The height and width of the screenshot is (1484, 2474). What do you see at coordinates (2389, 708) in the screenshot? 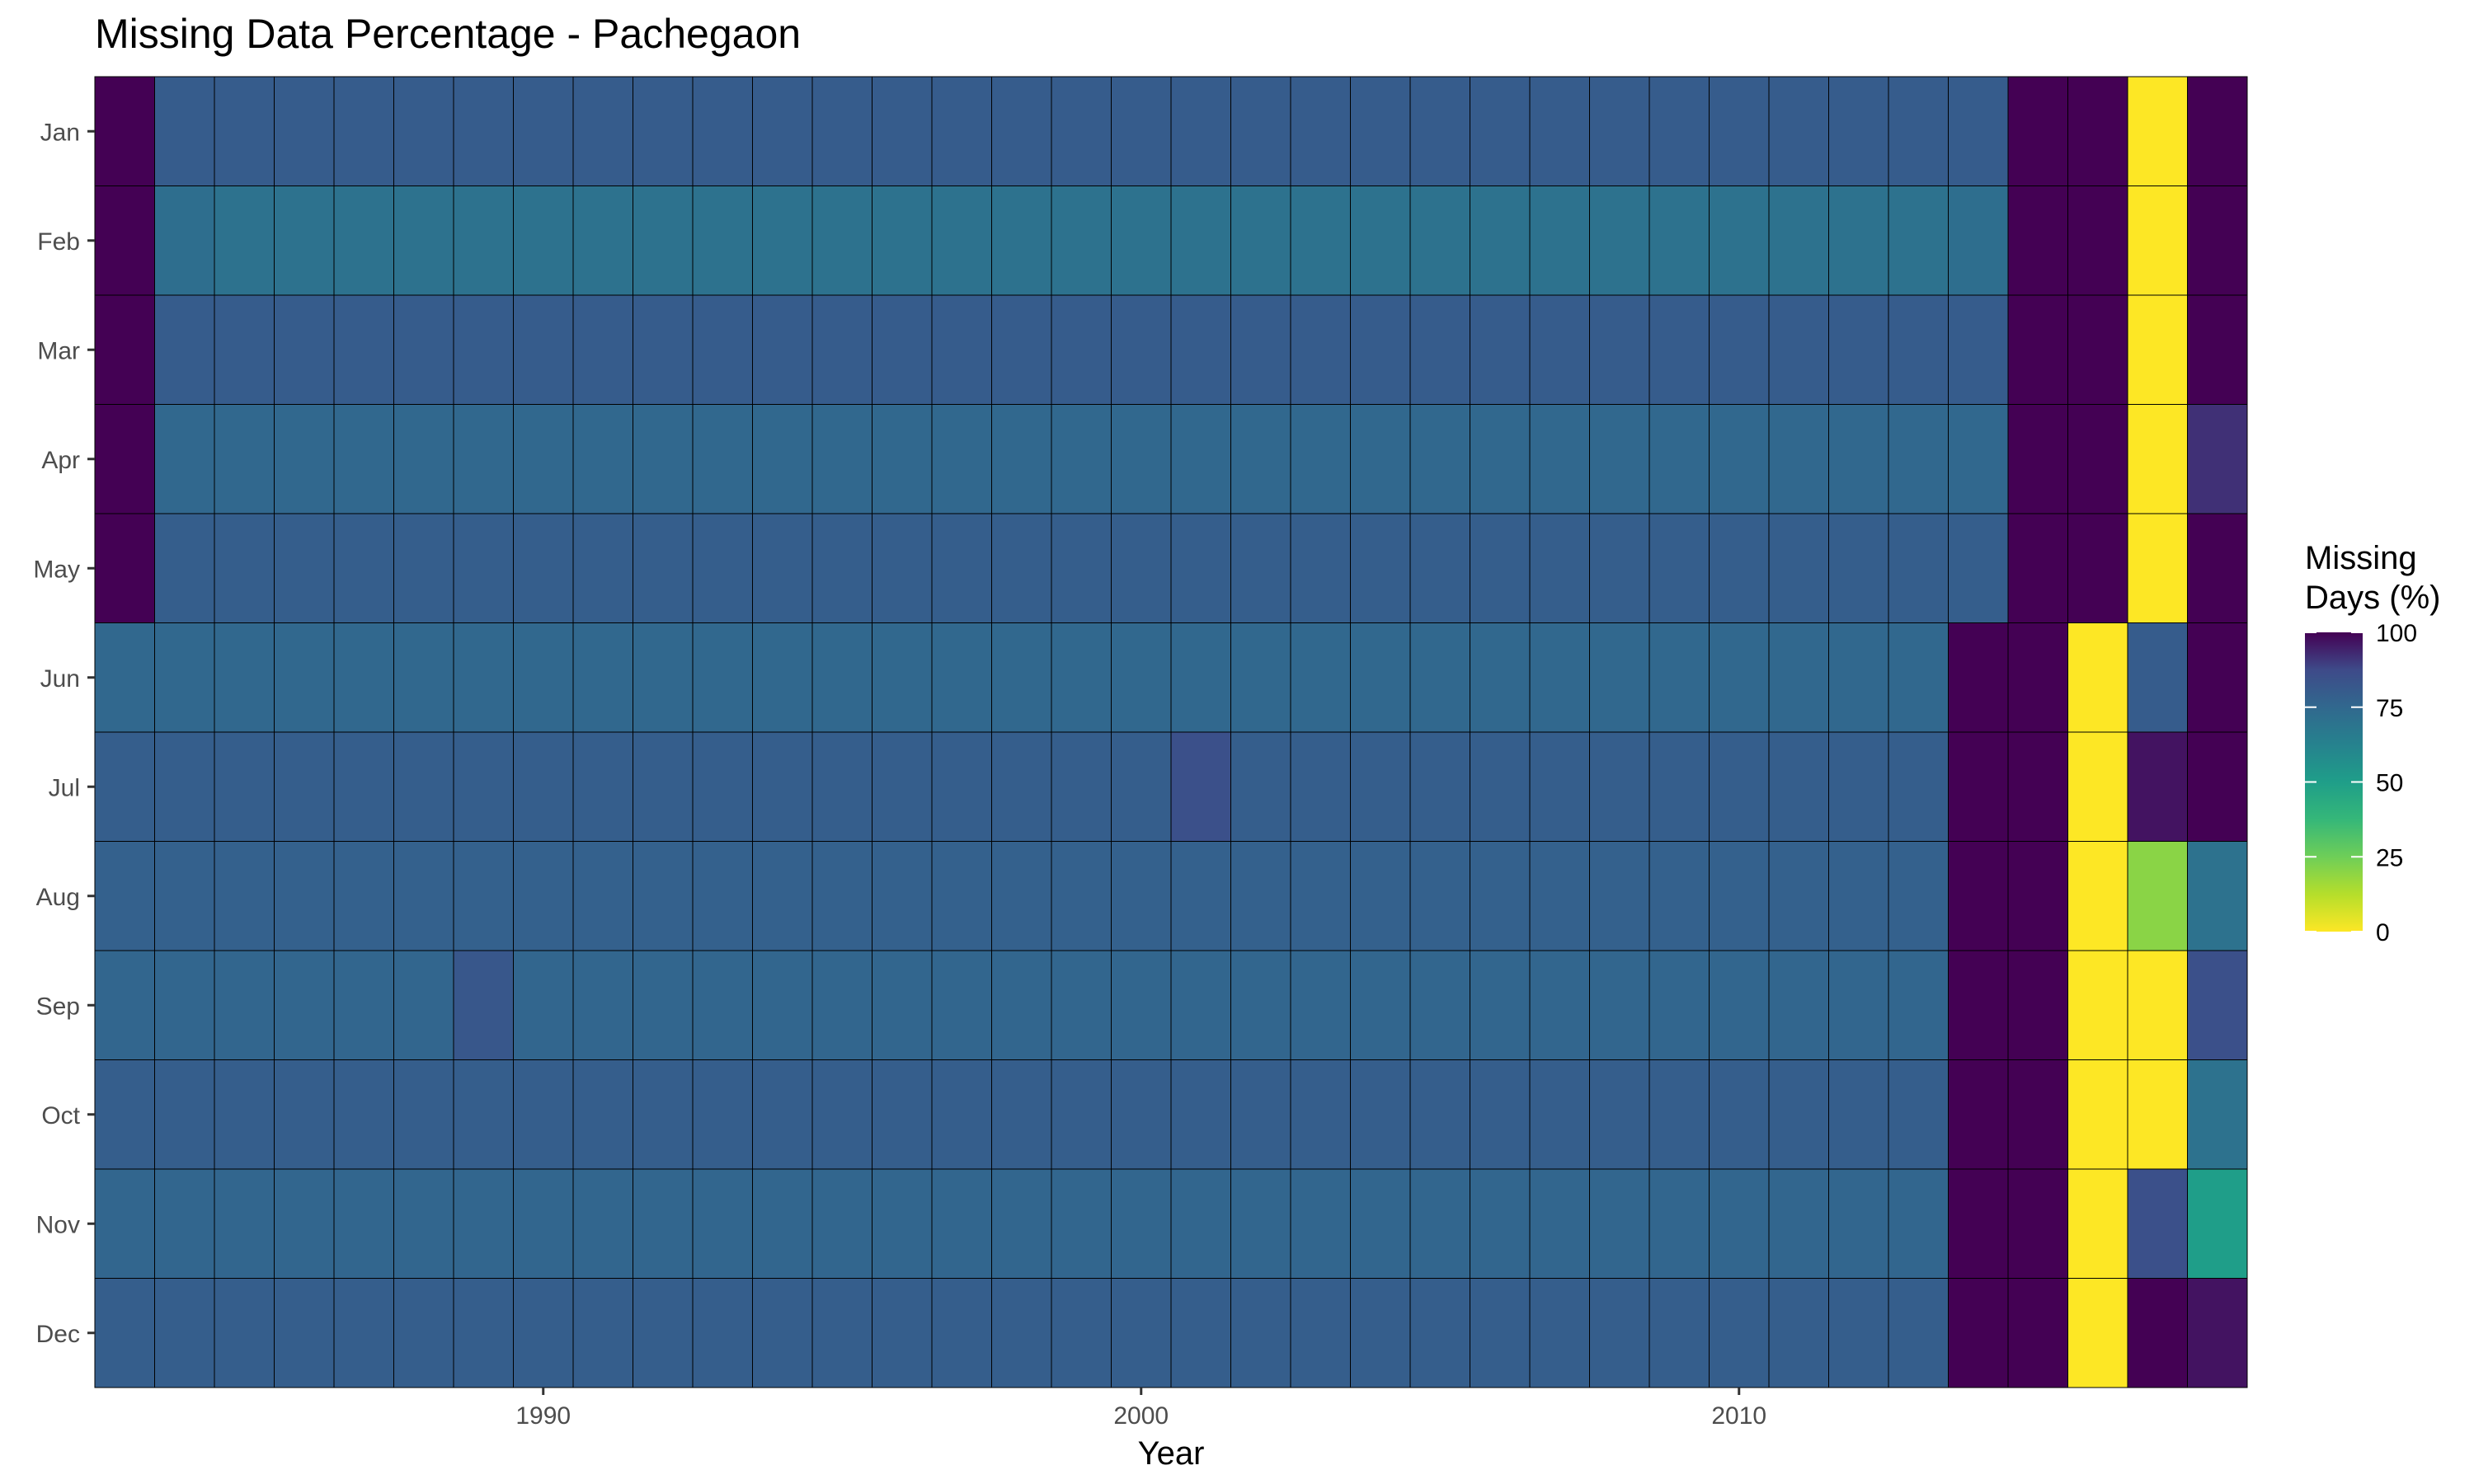
I see `legend-tick-label: 75` at bounding box center [2389, 708].